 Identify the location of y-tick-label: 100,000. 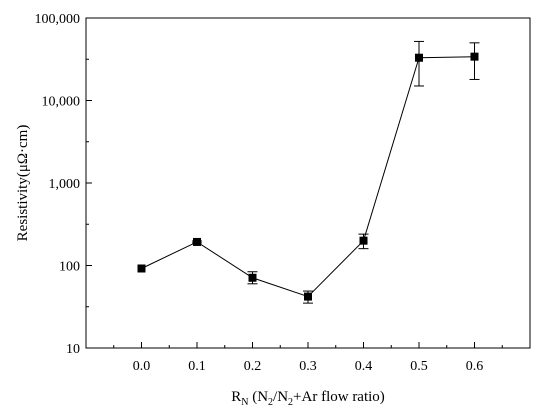
(58, 19).